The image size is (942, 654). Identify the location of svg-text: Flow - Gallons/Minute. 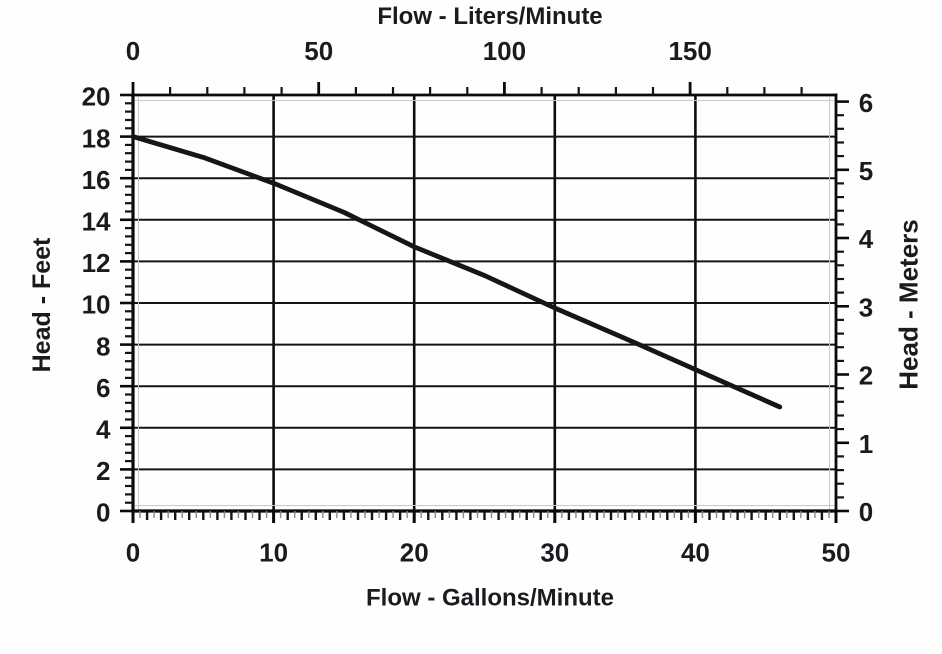
(490, 598).